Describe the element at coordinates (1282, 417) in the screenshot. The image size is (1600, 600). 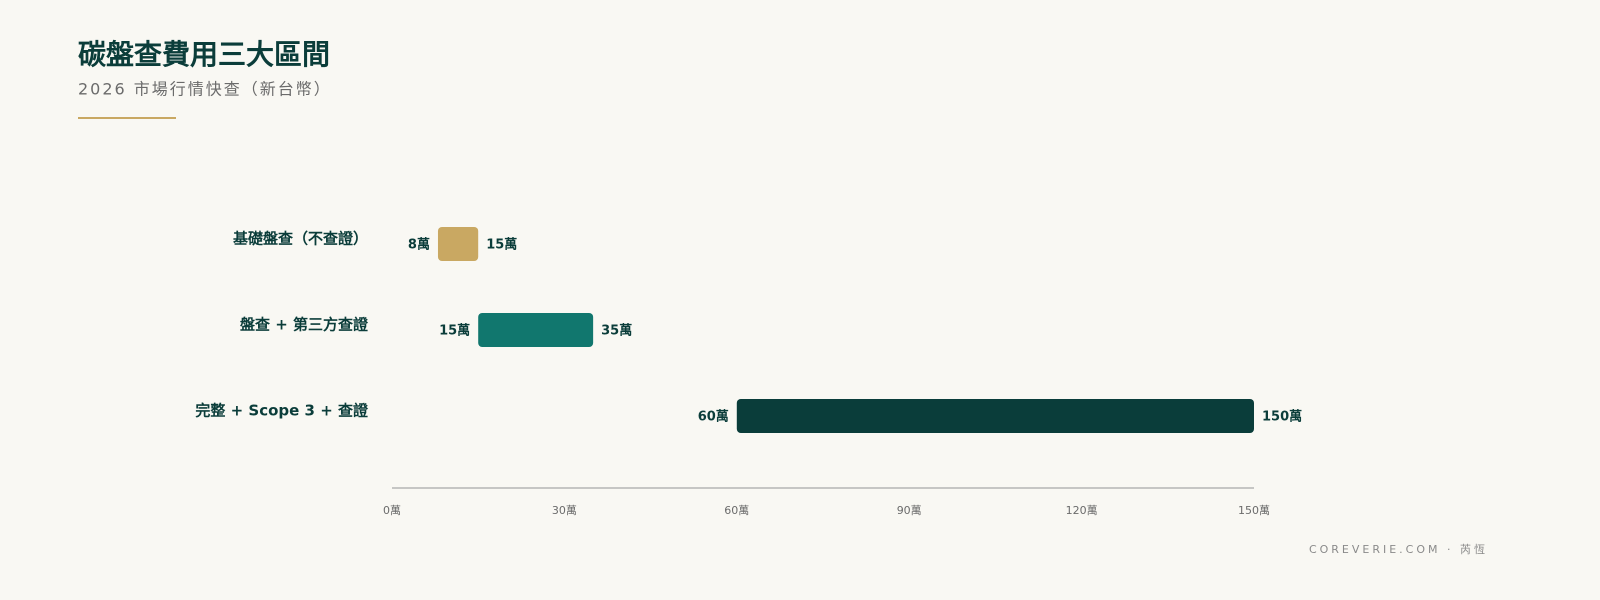
I see `value-label-high: 150萬` at that location.